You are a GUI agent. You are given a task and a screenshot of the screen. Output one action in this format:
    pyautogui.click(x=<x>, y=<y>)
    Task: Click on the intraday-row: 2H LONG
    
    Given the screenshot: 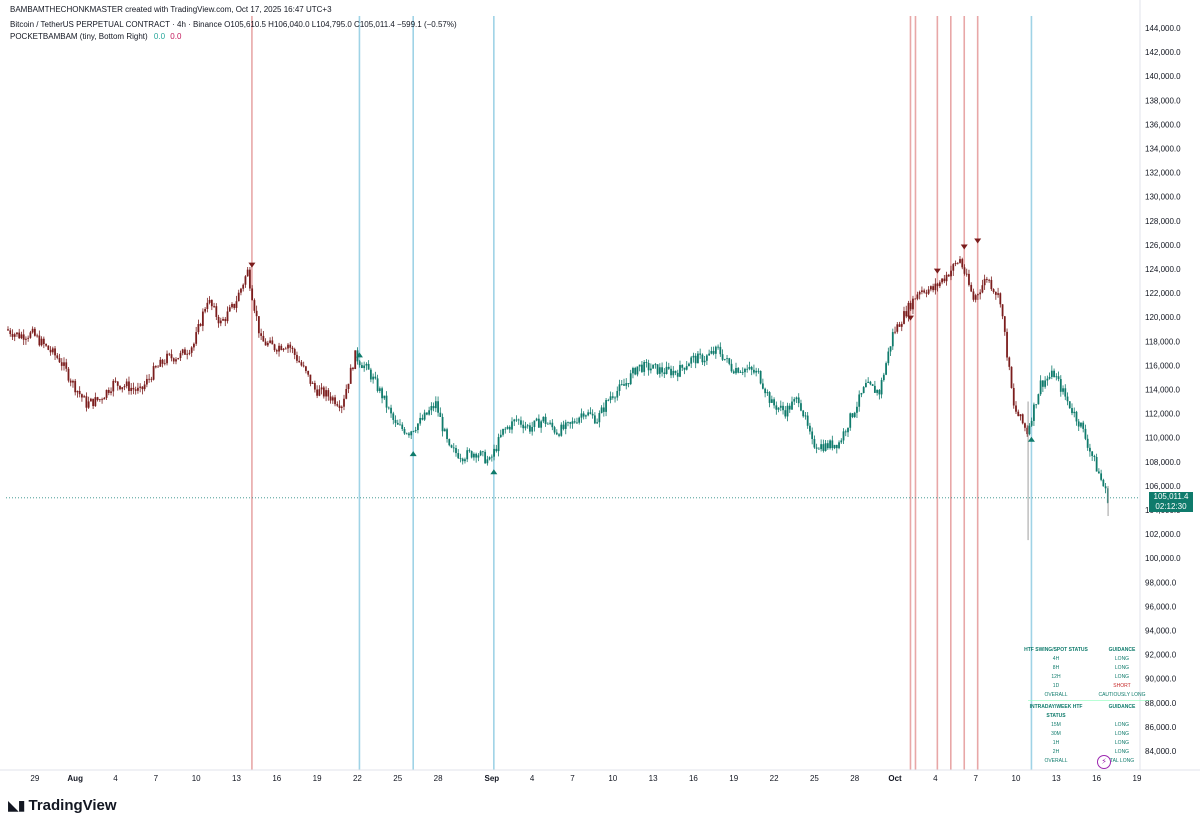 What is the action you would take?
    pyautogui.click(x=1089, y=752)
    